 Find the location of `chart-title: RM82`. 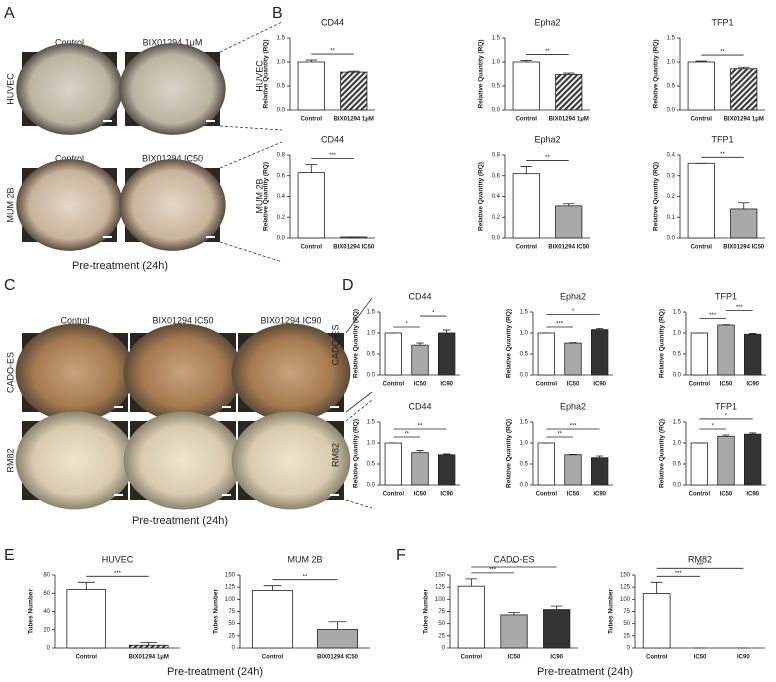

chart-title: RM82 is located at coordinates (700, 559).